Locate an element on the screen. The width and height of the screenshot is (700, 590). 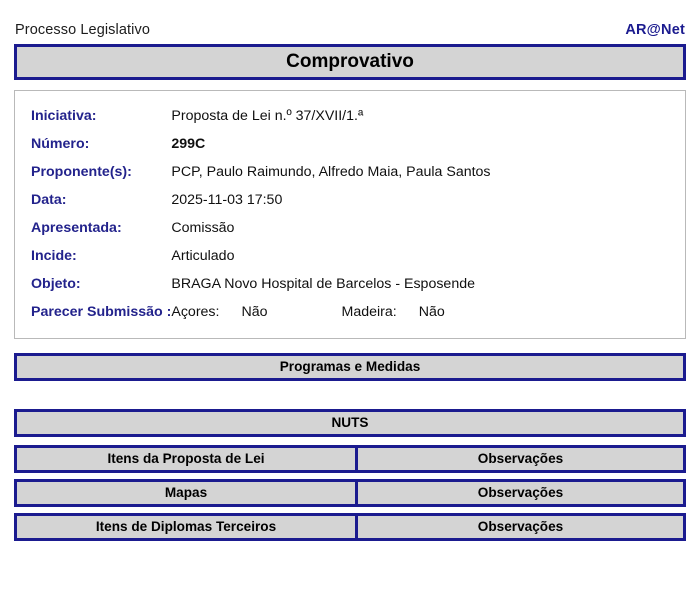
label-acores: Açores: is located at coordinates (195, 312).